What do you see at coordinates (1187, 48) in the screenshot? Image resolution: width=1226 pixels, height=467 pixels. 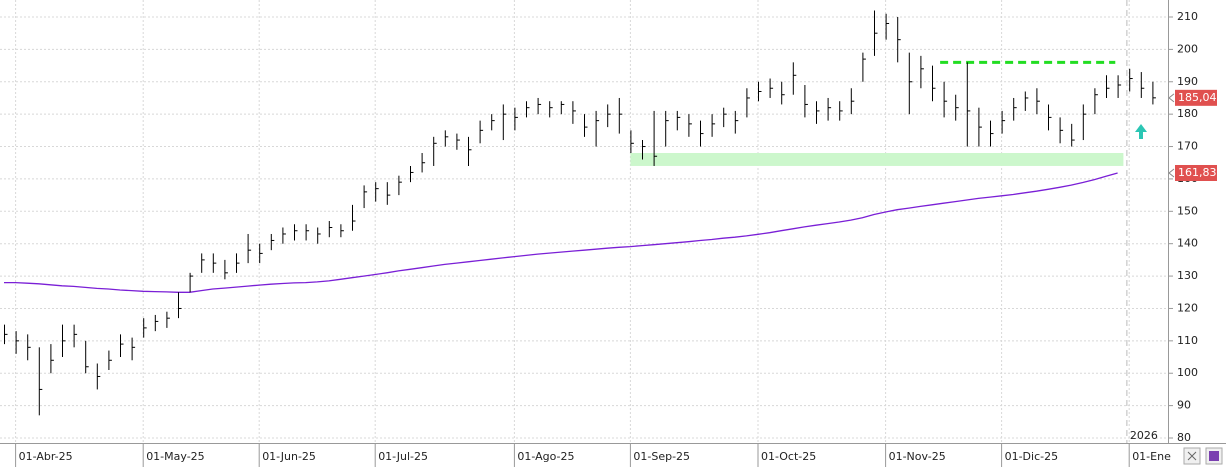 I see `y-tick-label: 200` at bounding box center [1187, 48].